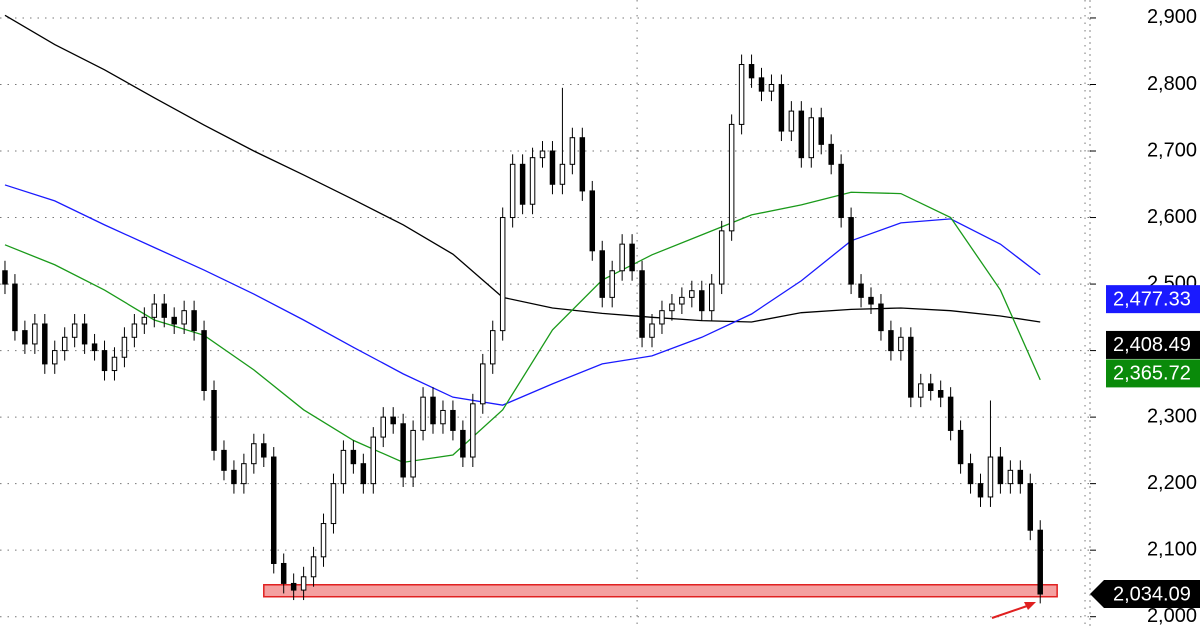 This screenshot has width=1200, height=630. Describe the element at coordinates (1172, 416) in the screenshot. I see `y-tick-label: 2,300` at that location.